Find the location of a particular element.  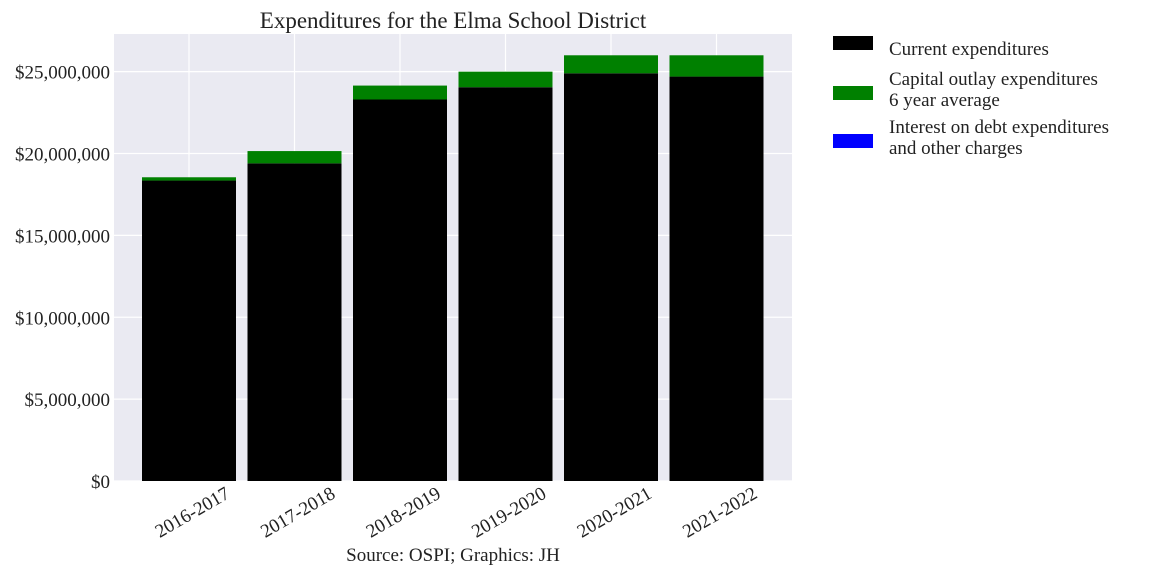

chart-source: Source: OSPI; Graphics: JH is located at coordinates (453, 555).